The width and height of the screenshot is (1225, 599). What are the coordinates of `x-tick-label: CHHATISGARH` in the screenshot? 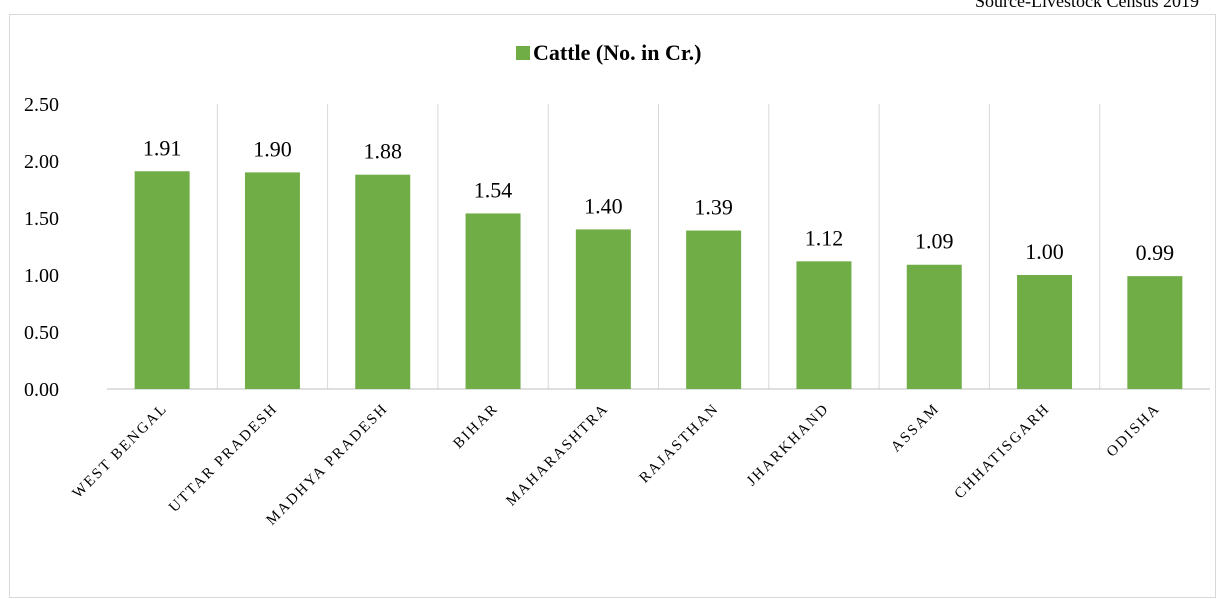 It's located at (1003, 452).